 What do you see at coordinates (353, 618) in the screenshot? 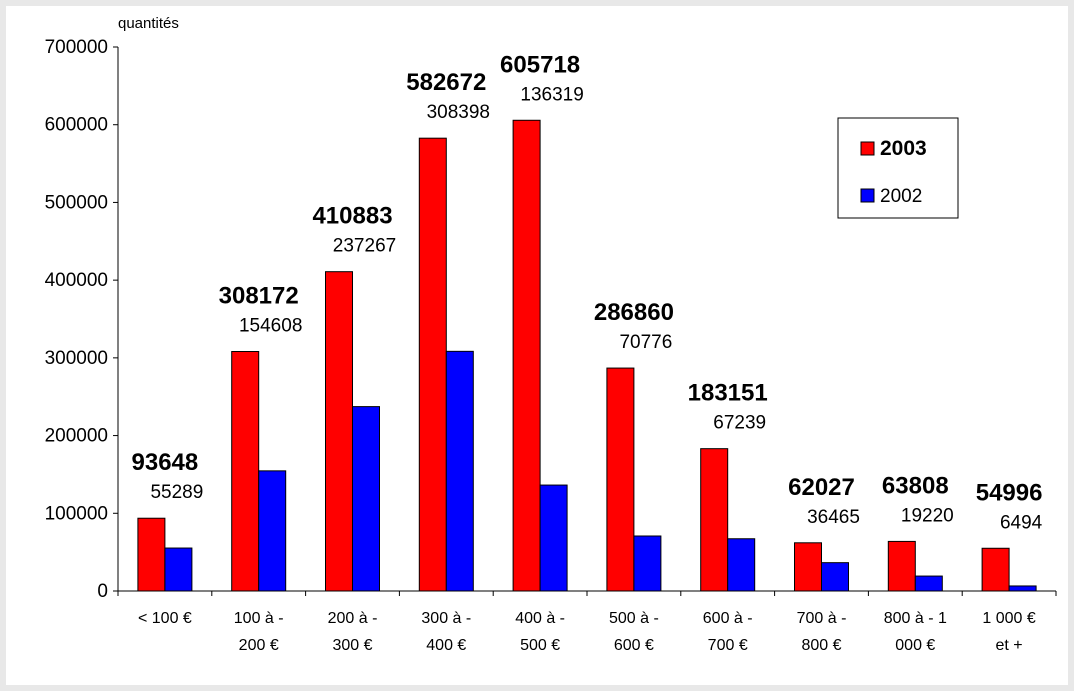
I see `x-tick-label: 200 à -` at bounding box center [353, 618].